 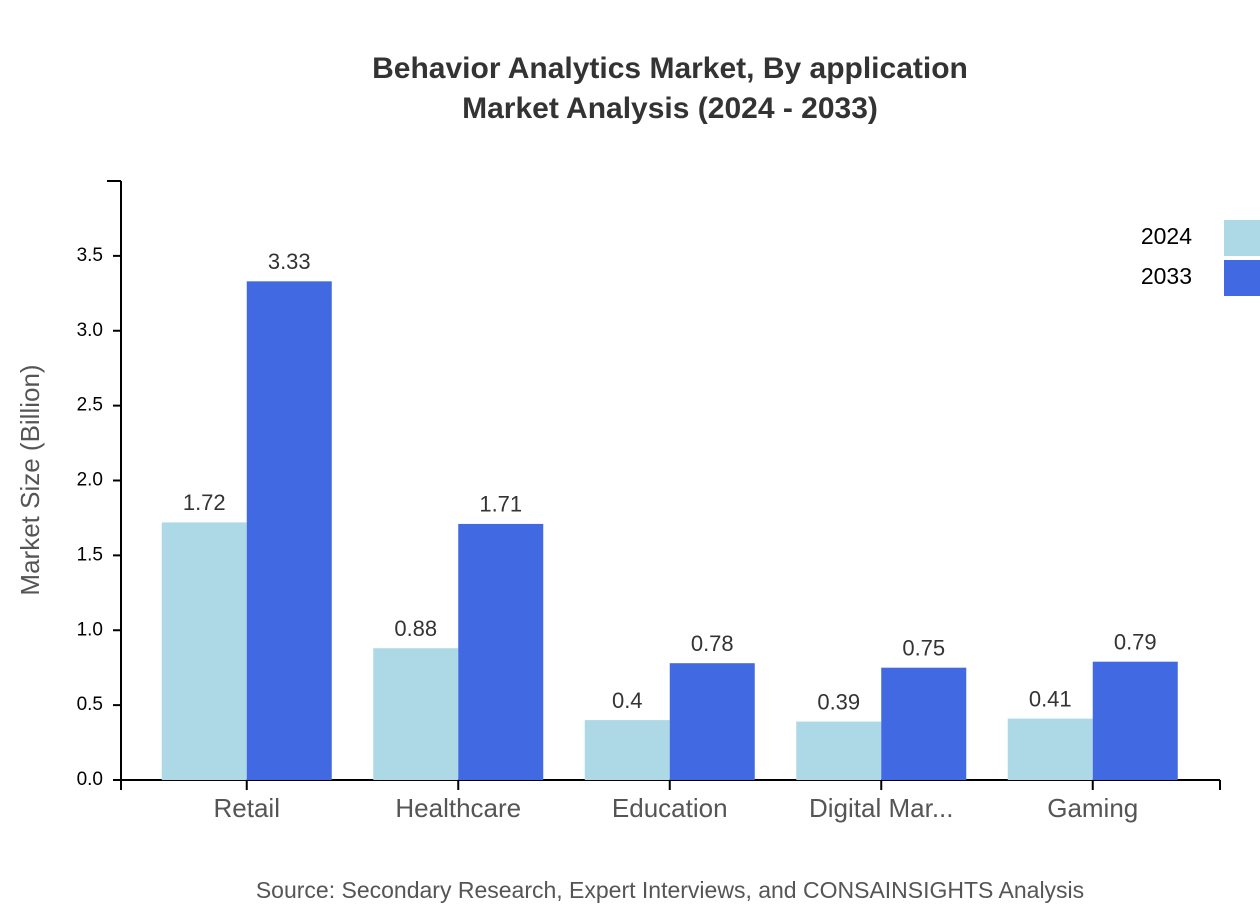 I want to click on y-tick-label: 2.0, so click(x=90, y=480).